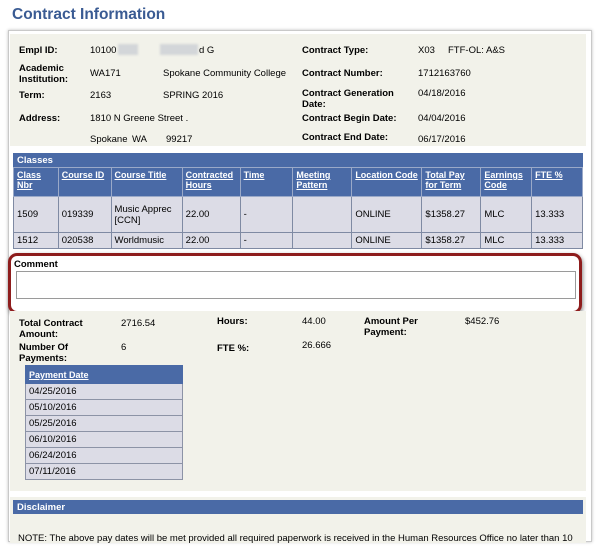 The height and width of the screenshot is (548, 599). What do you see at coordinates (40, 118) in the screenshot?
I see `address-label: Address:` at bounding box center [40, 118].